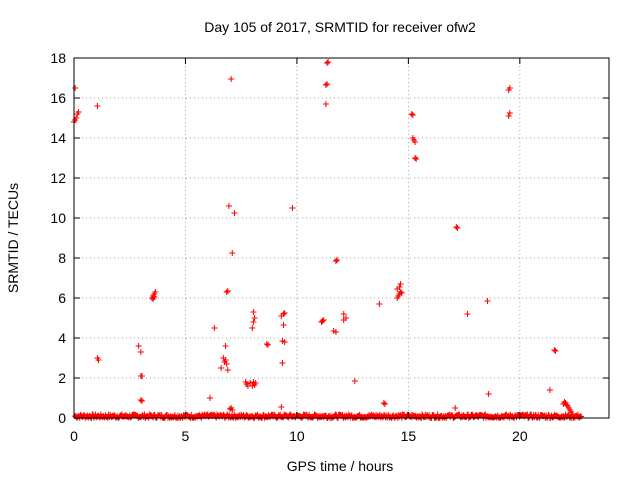 Image resolution: width=640 pixels, height=480 pixels. I want to click on baseline-point, so click(581, 416).